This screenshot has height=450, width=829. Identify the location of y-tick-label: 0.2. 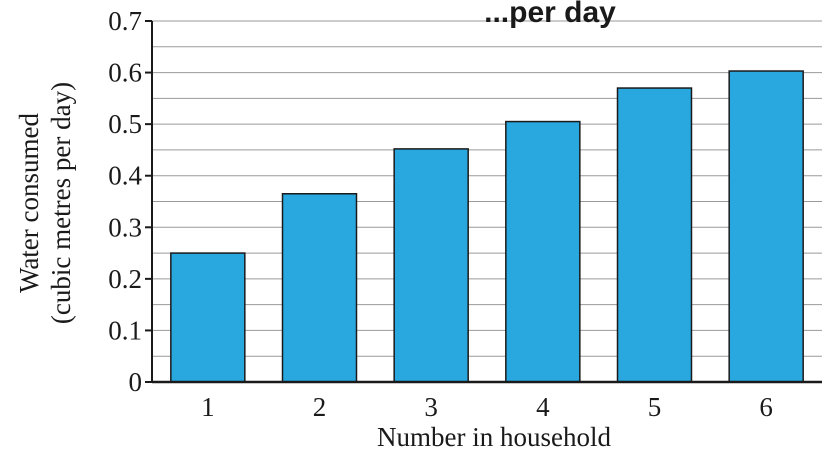
(125, 279).